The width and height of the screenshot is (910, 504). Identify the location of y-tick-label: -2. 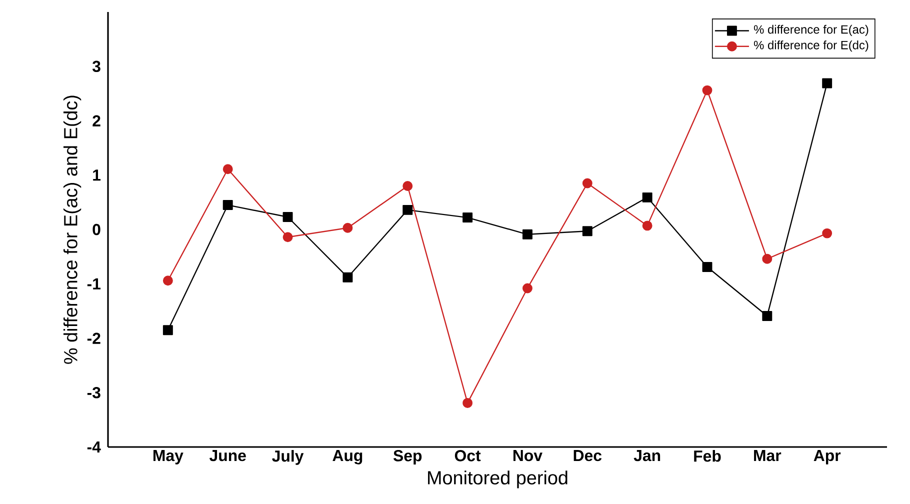
(93, 338).